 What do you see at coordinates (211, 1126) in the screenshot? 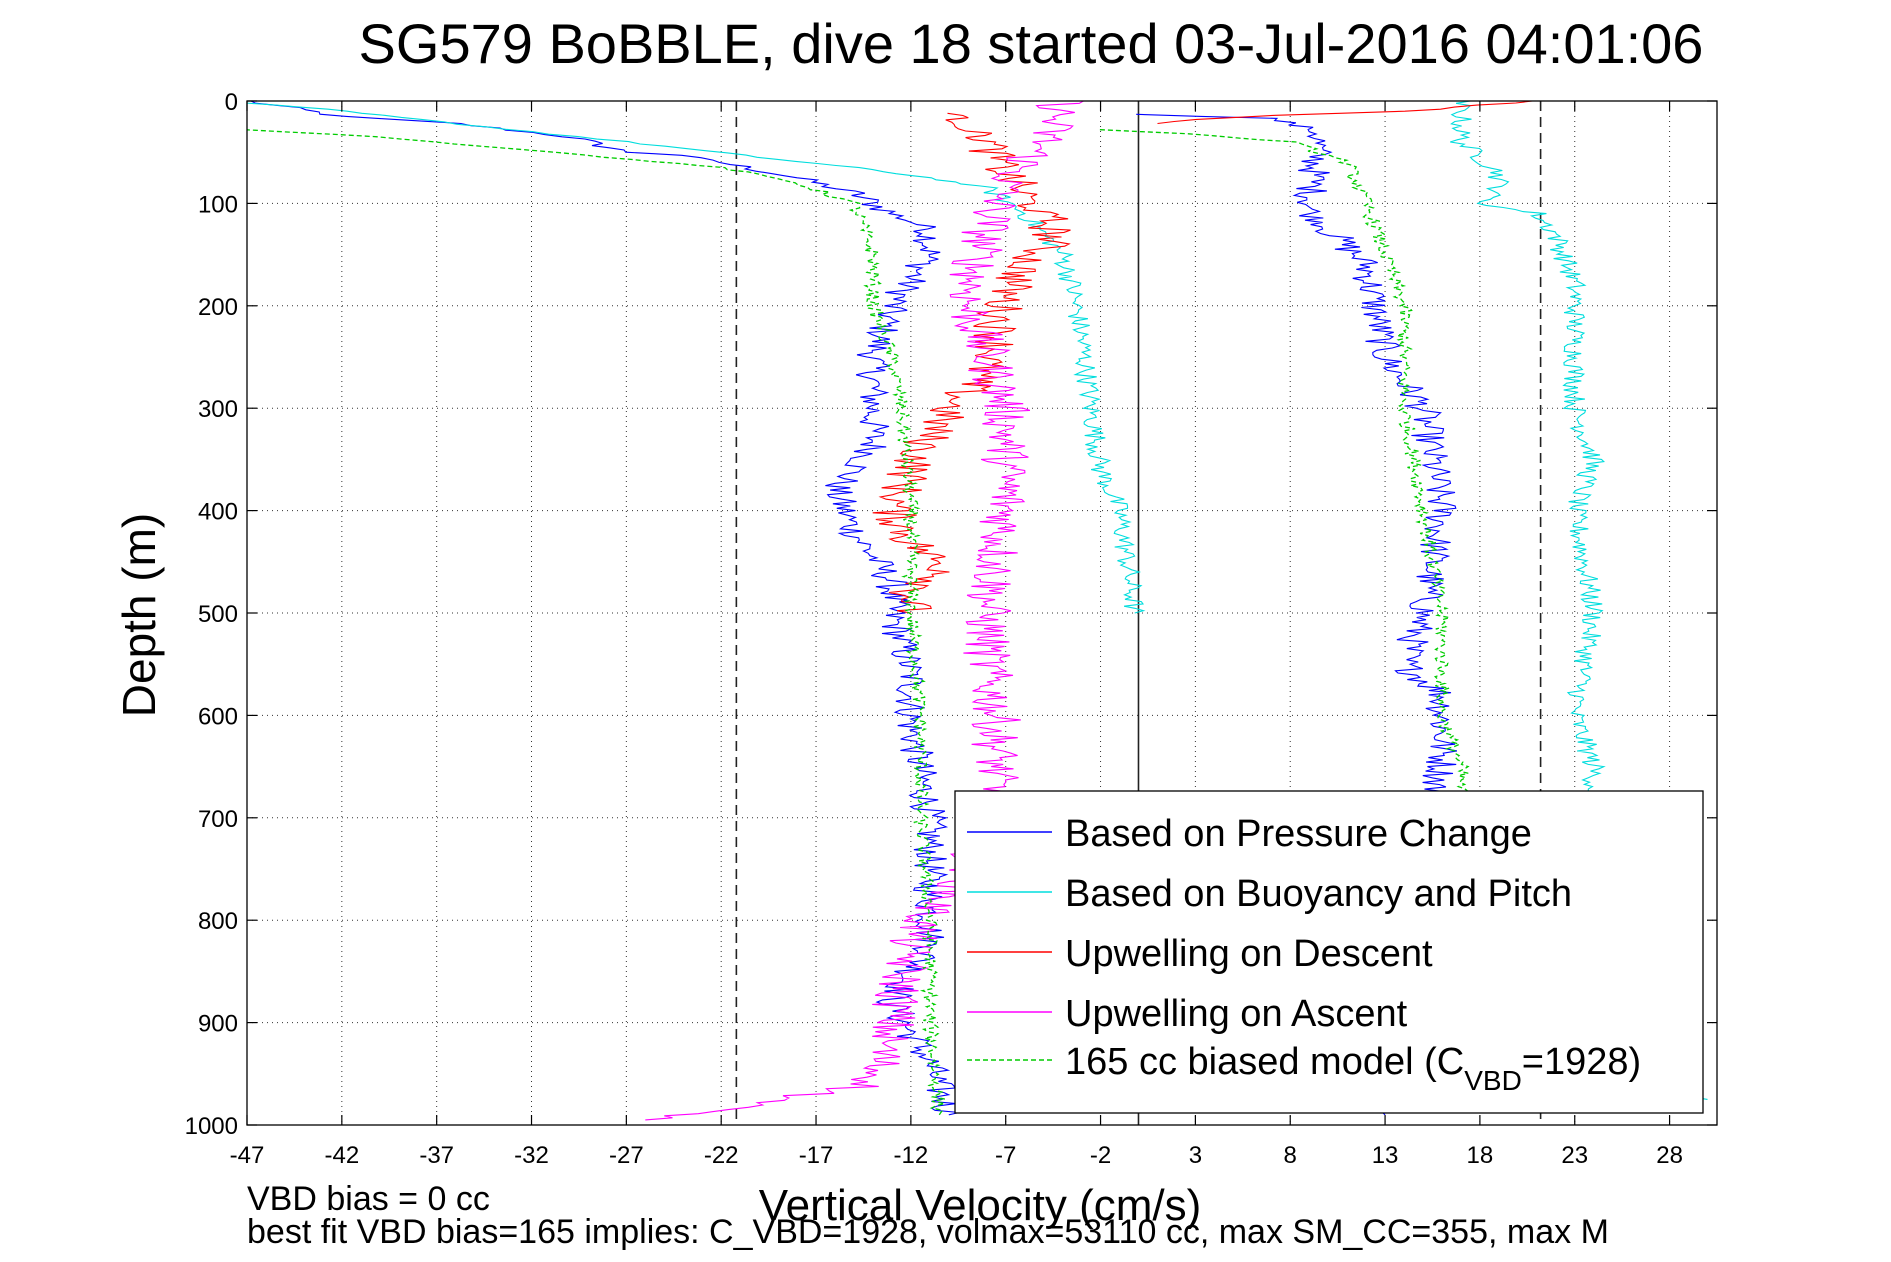
I see `y-tick-label: 1000` at bounding box center [211, 1126].